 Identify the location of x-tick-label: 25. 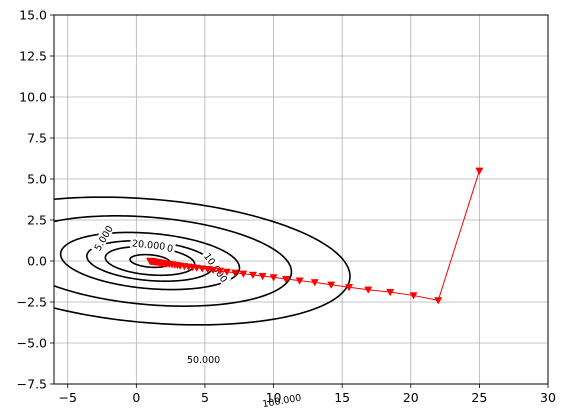
(479, 397).